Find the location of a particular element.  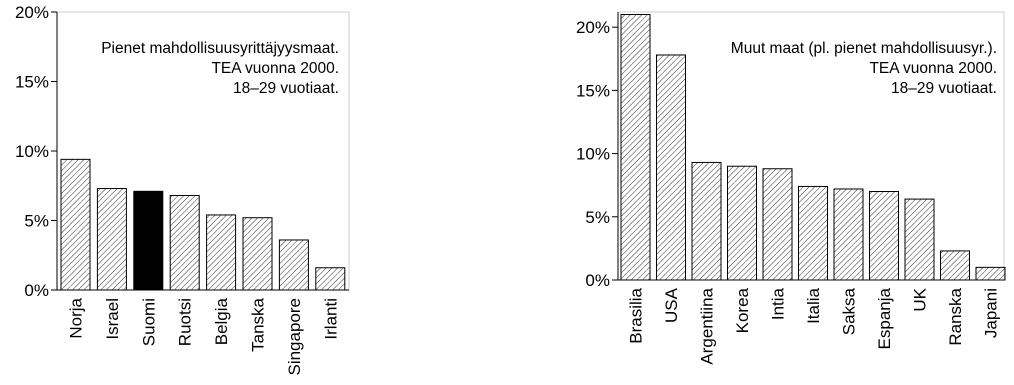

bar-tanska is located at coordinates (257, 254).